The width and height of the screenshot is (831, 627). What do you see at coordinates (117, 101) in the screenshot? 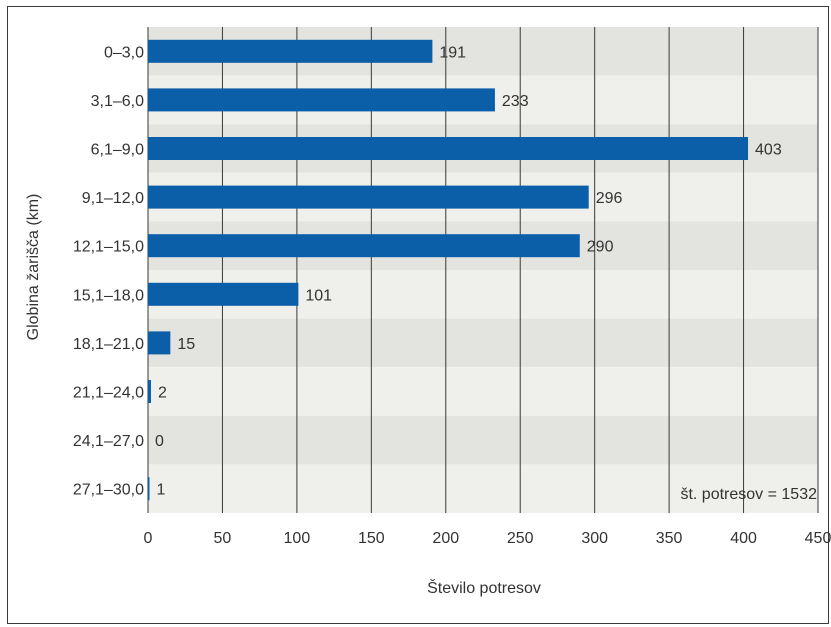
I see `y-tick-label: 3,1–6,0` at bounding box center [117, 101].